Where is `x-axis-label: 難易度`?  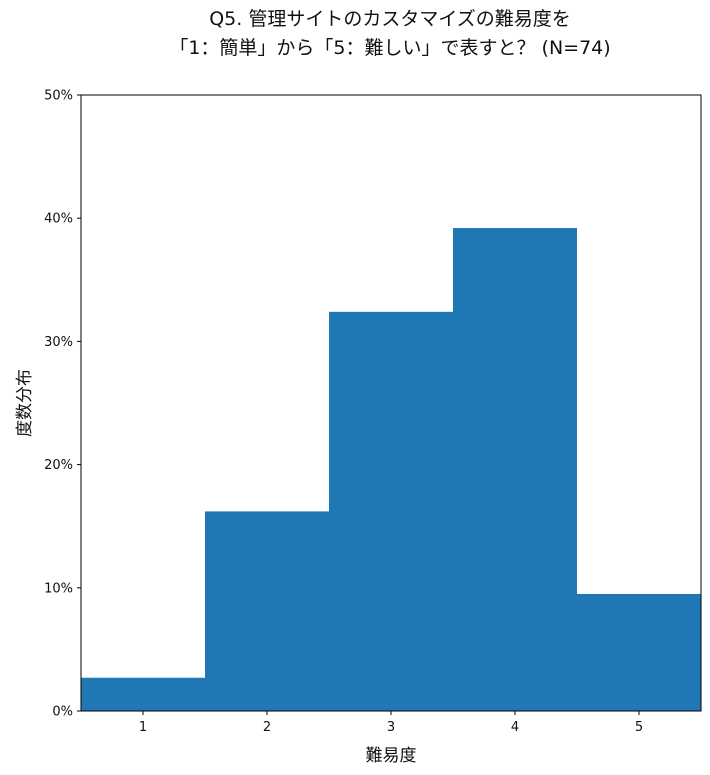
x-axis-label: 難易度 is located at coordinates (391, 756).